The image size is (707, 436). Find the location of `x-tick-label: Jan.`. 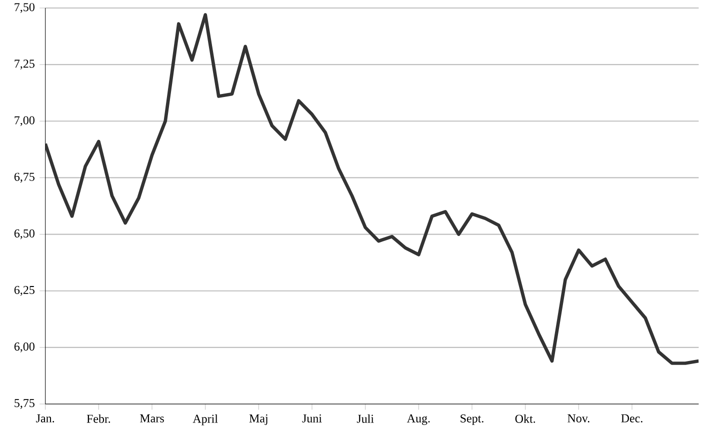

x-tick-label: Jan. is located at coordinates (45, 418).